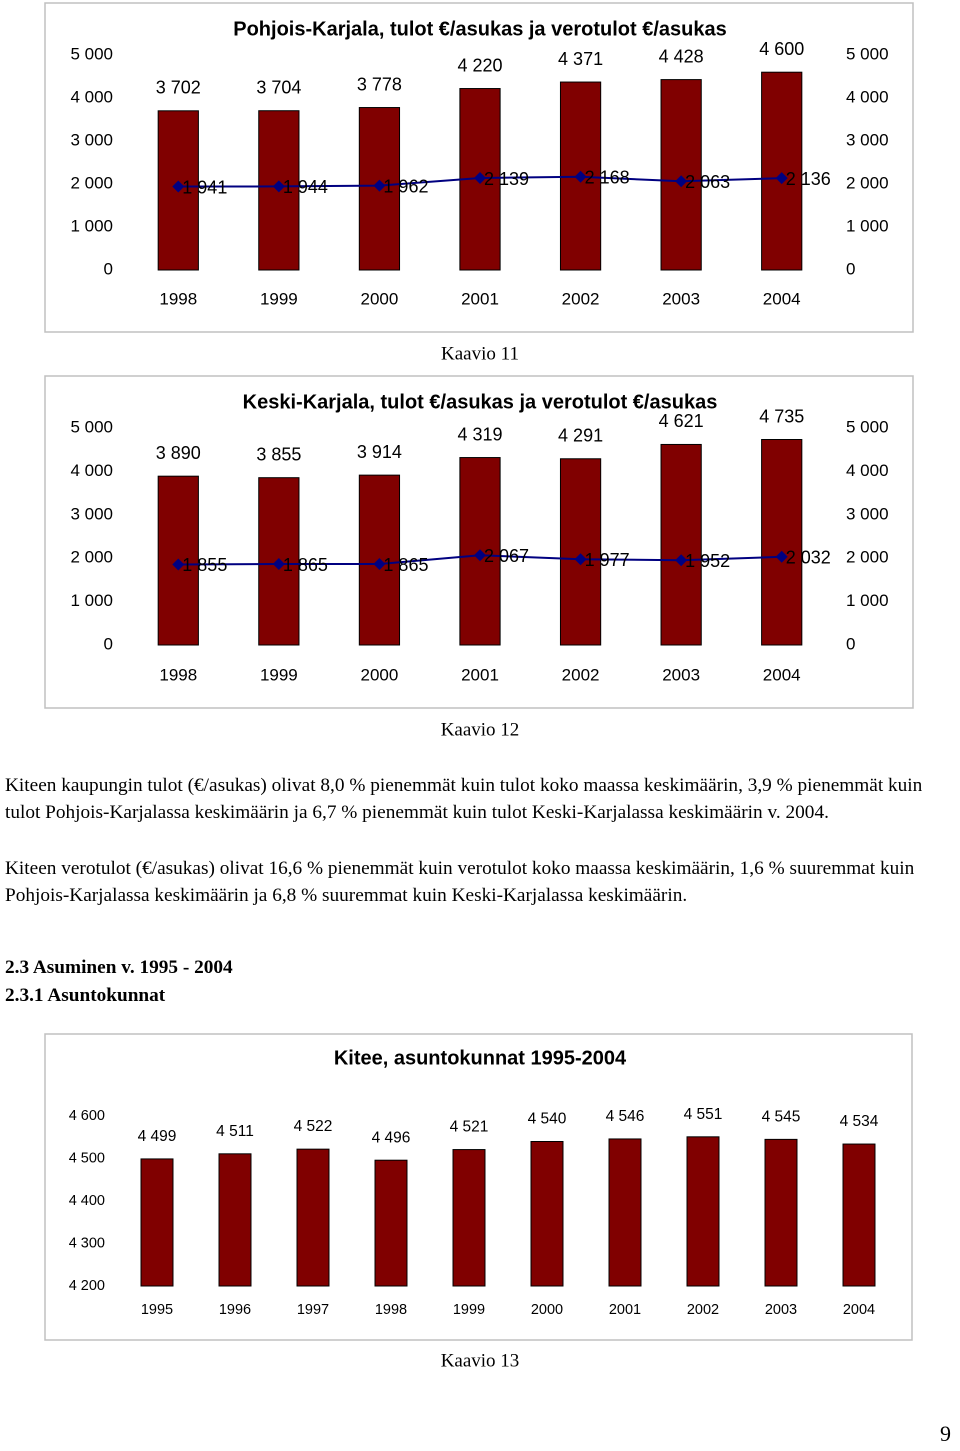 This screenshot has width=960, height=1451. I want to click on bar-value-label: 4 546, so click(625, 1116).